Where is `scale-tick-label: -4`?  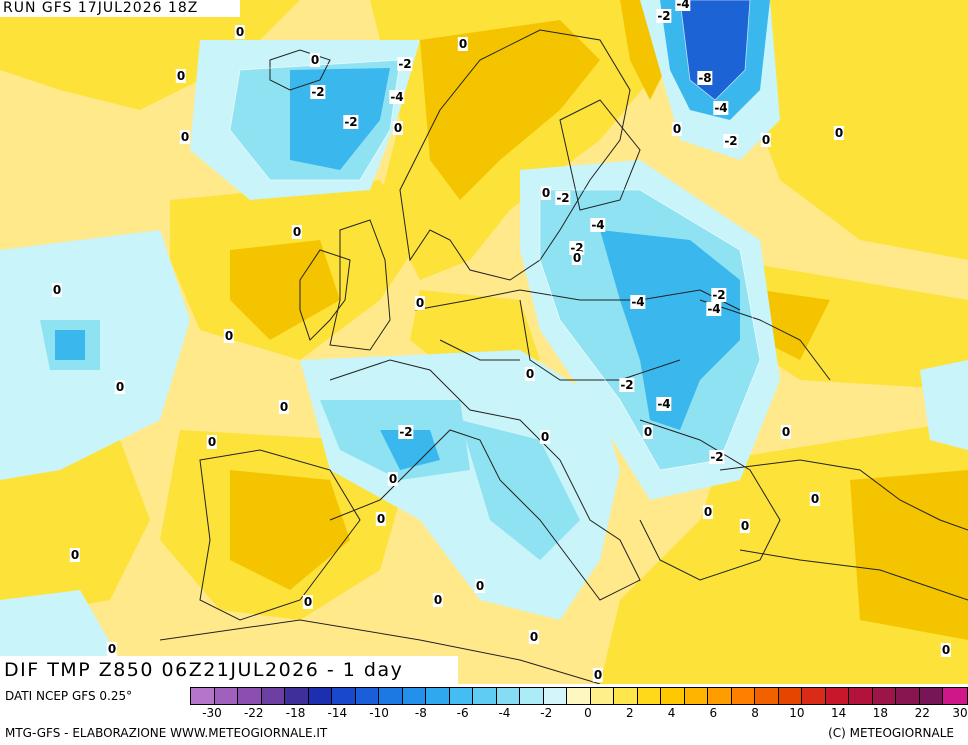 scale-tick-label: -4 is located at coordinates (504, 713).